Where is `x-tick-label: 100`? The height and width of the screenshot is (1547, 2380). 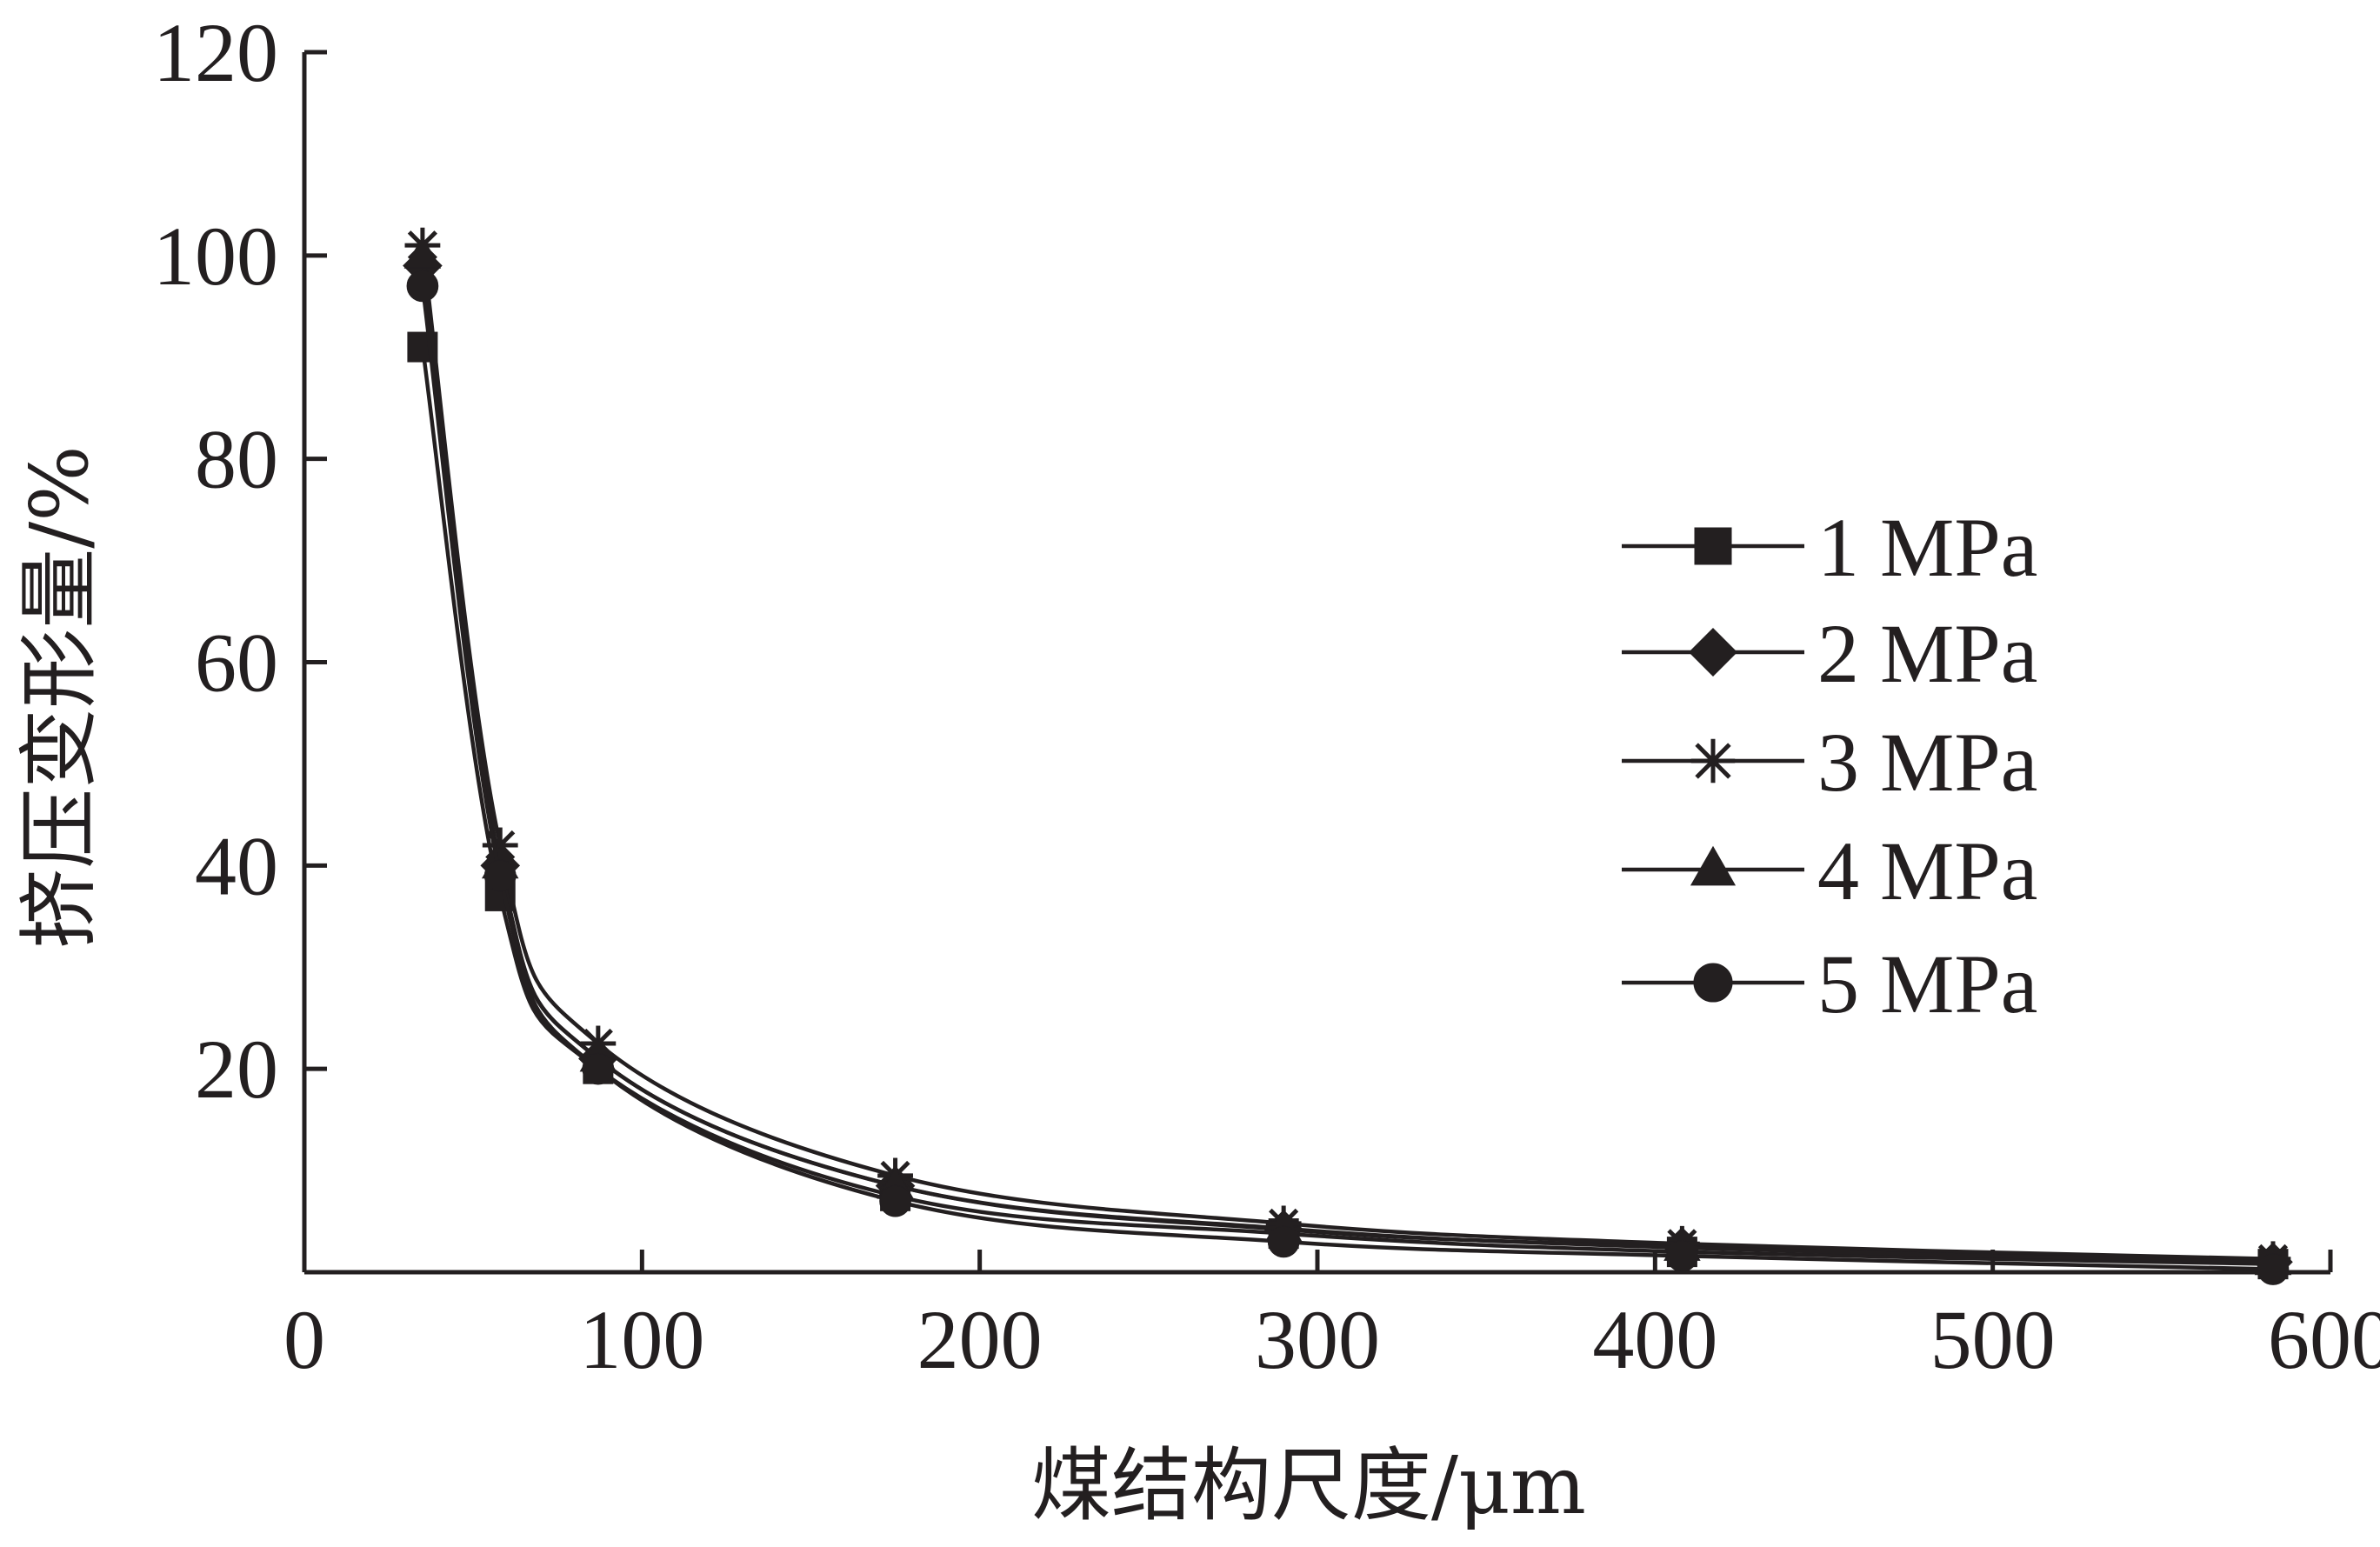 x-tick-label: 100 is located at coordinates (641, 1339).